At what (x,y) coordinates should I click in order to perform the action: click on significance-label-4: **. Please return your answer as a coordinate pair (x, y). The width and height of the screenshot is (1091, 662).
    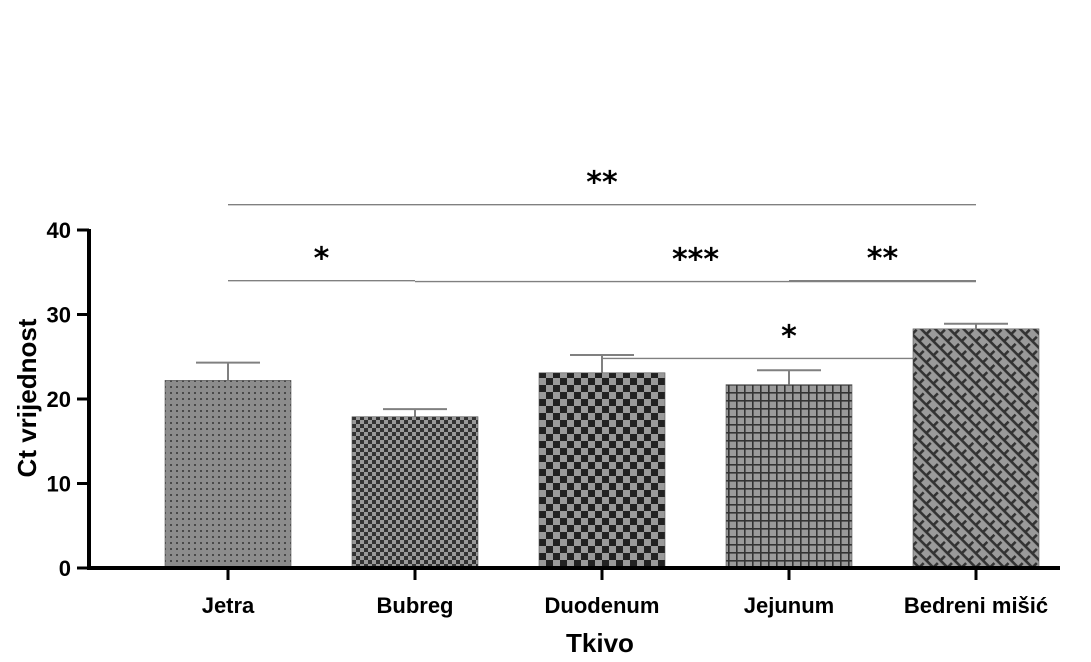
    Looking at the image, I should click on (883, 259).